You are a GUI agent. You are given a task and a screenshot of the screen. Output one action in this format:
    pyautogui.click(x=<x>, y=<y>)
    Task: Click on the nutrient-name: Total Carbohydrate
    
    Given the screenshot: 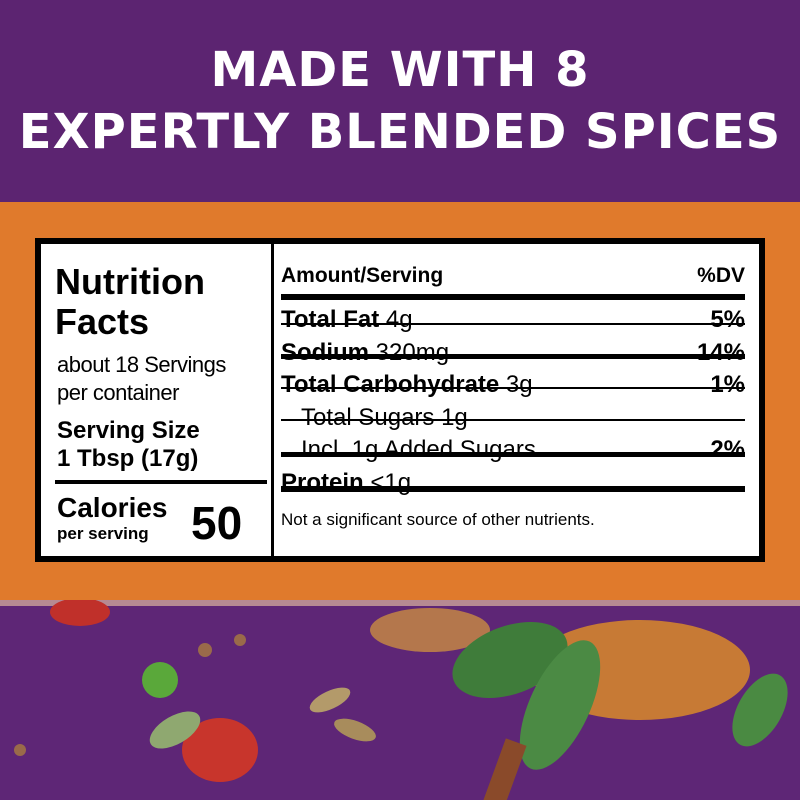 What is the action you would take?
    pyautogui.click(x=390, y=384)
    